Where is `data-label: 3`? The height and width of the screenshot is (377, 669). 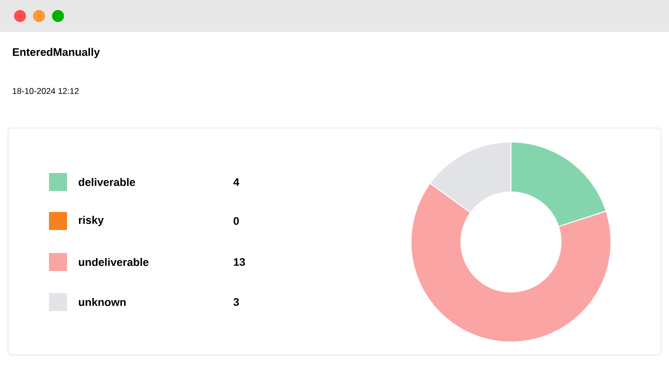 data-label: 3 is located at coordinates (236, 302).